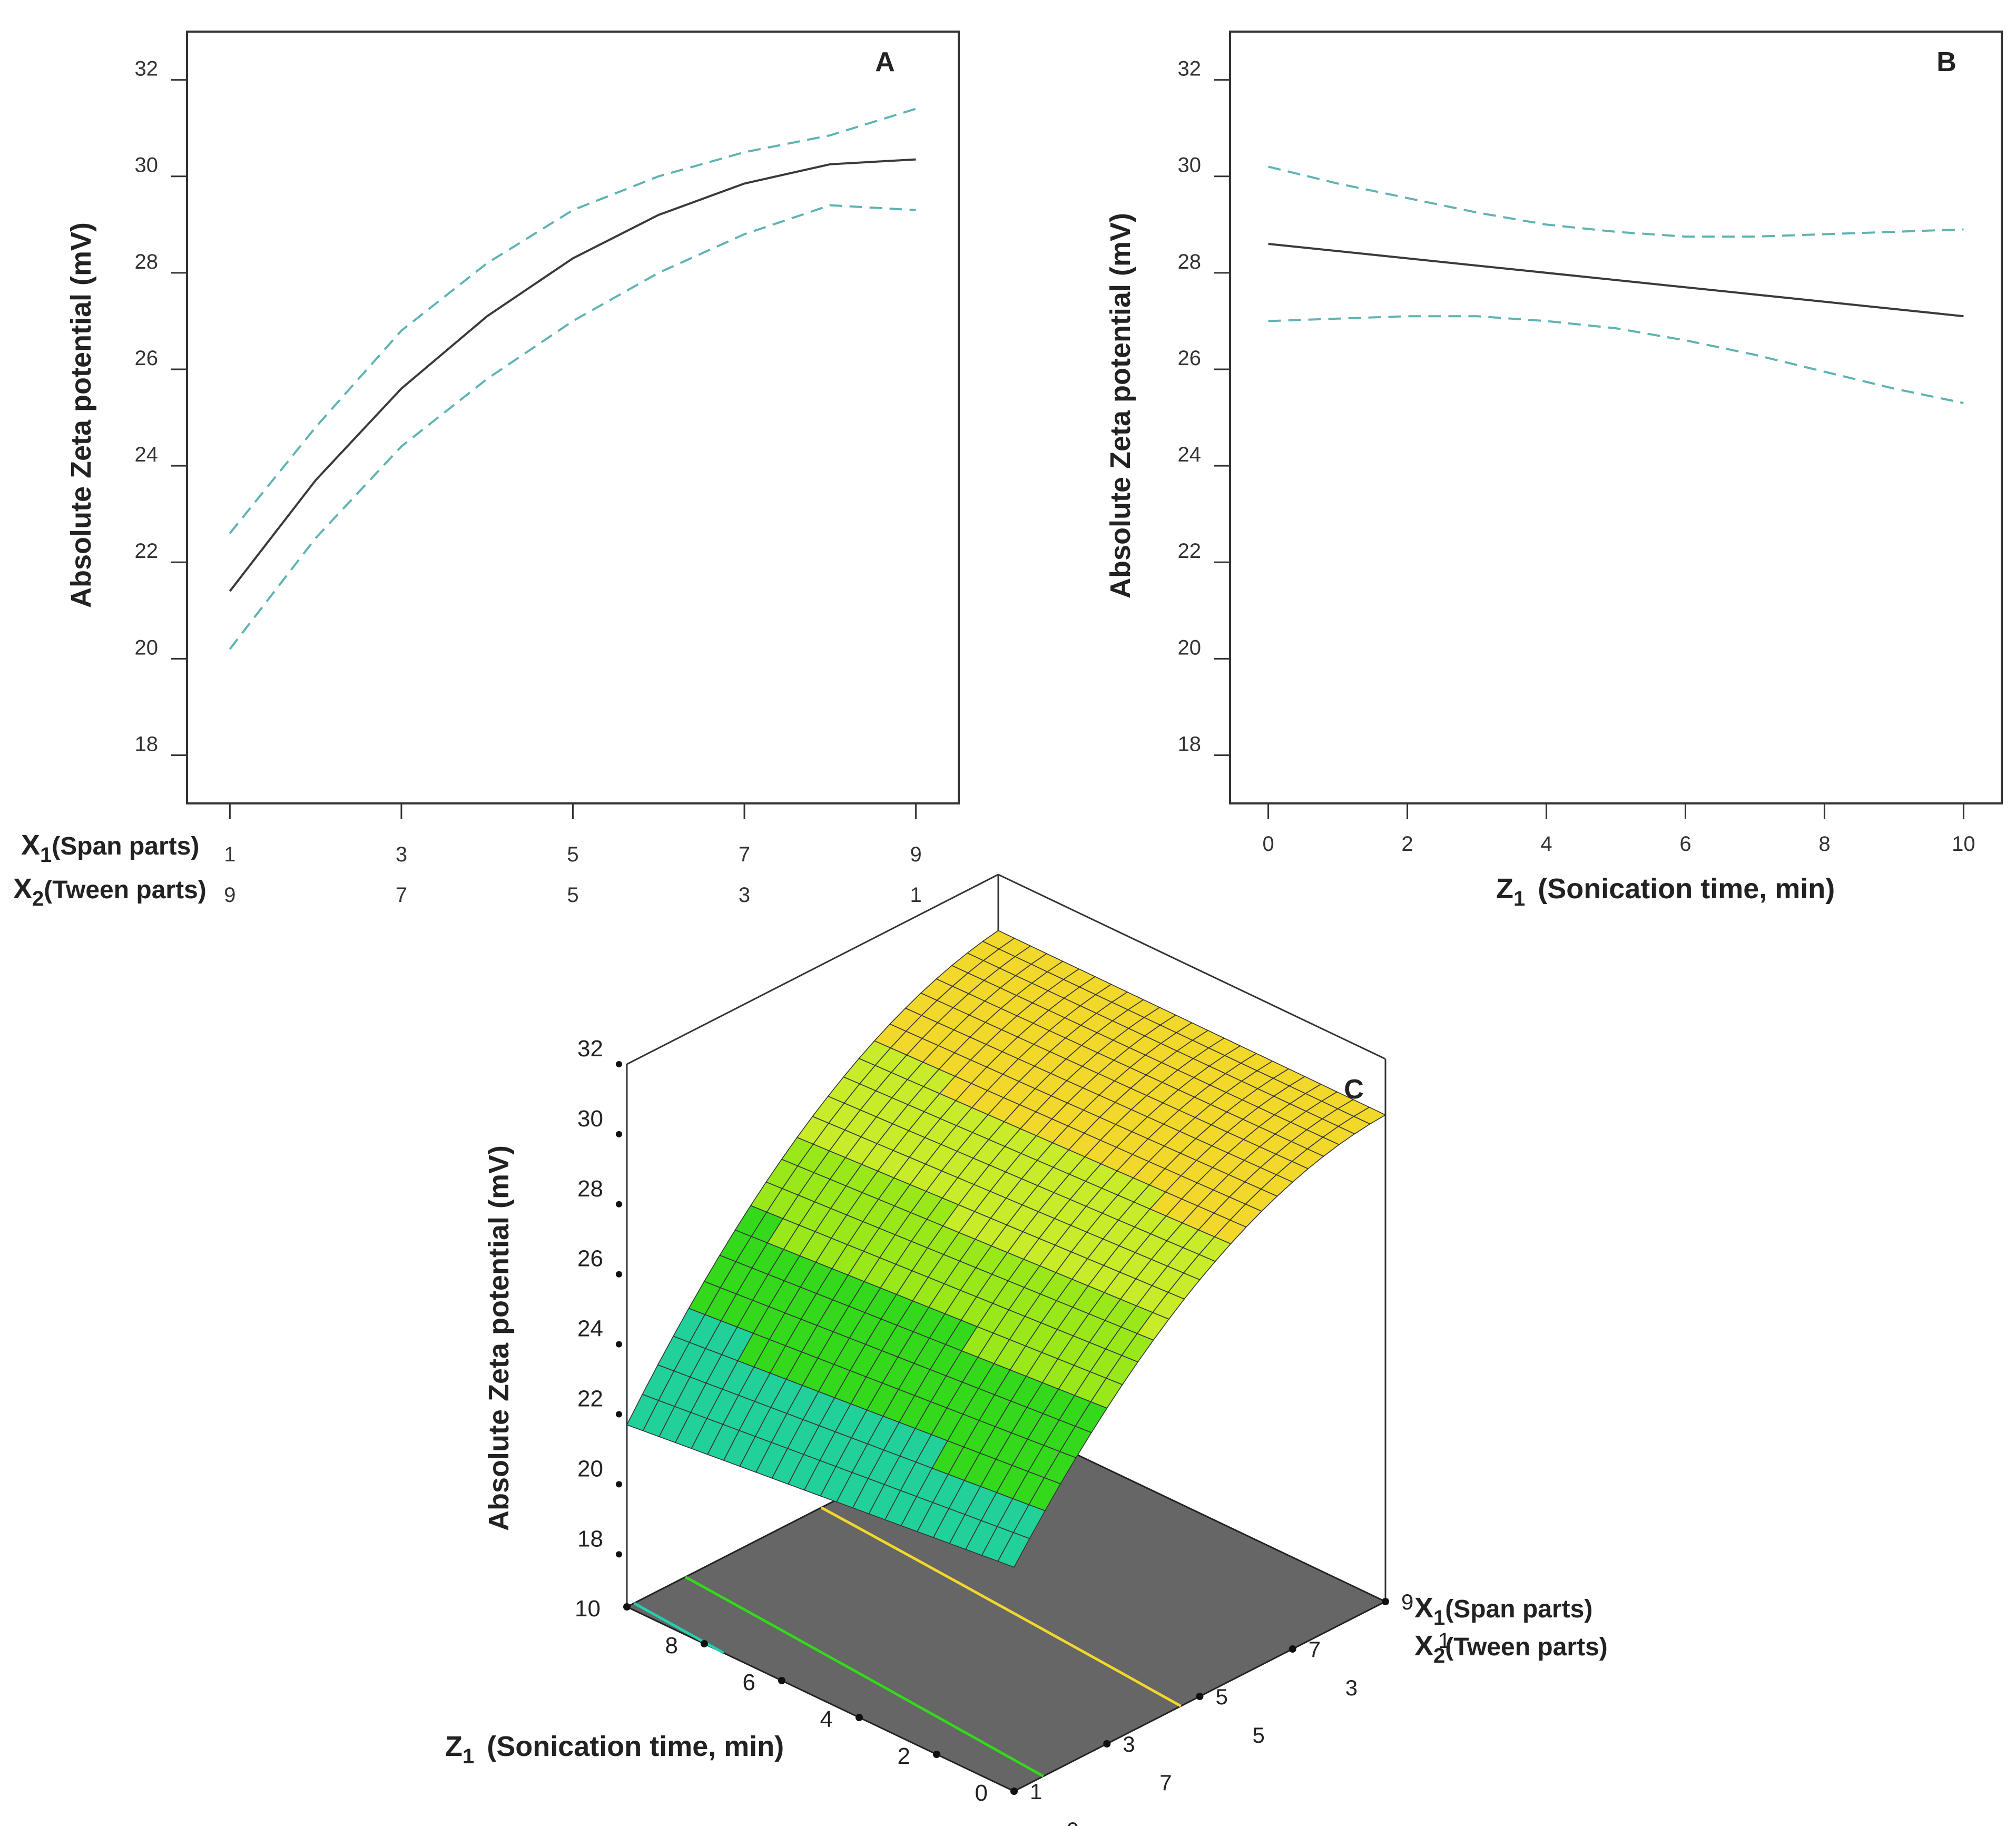  I want to click on panel-b-x-tick-label: 2, so click(1407, 844).